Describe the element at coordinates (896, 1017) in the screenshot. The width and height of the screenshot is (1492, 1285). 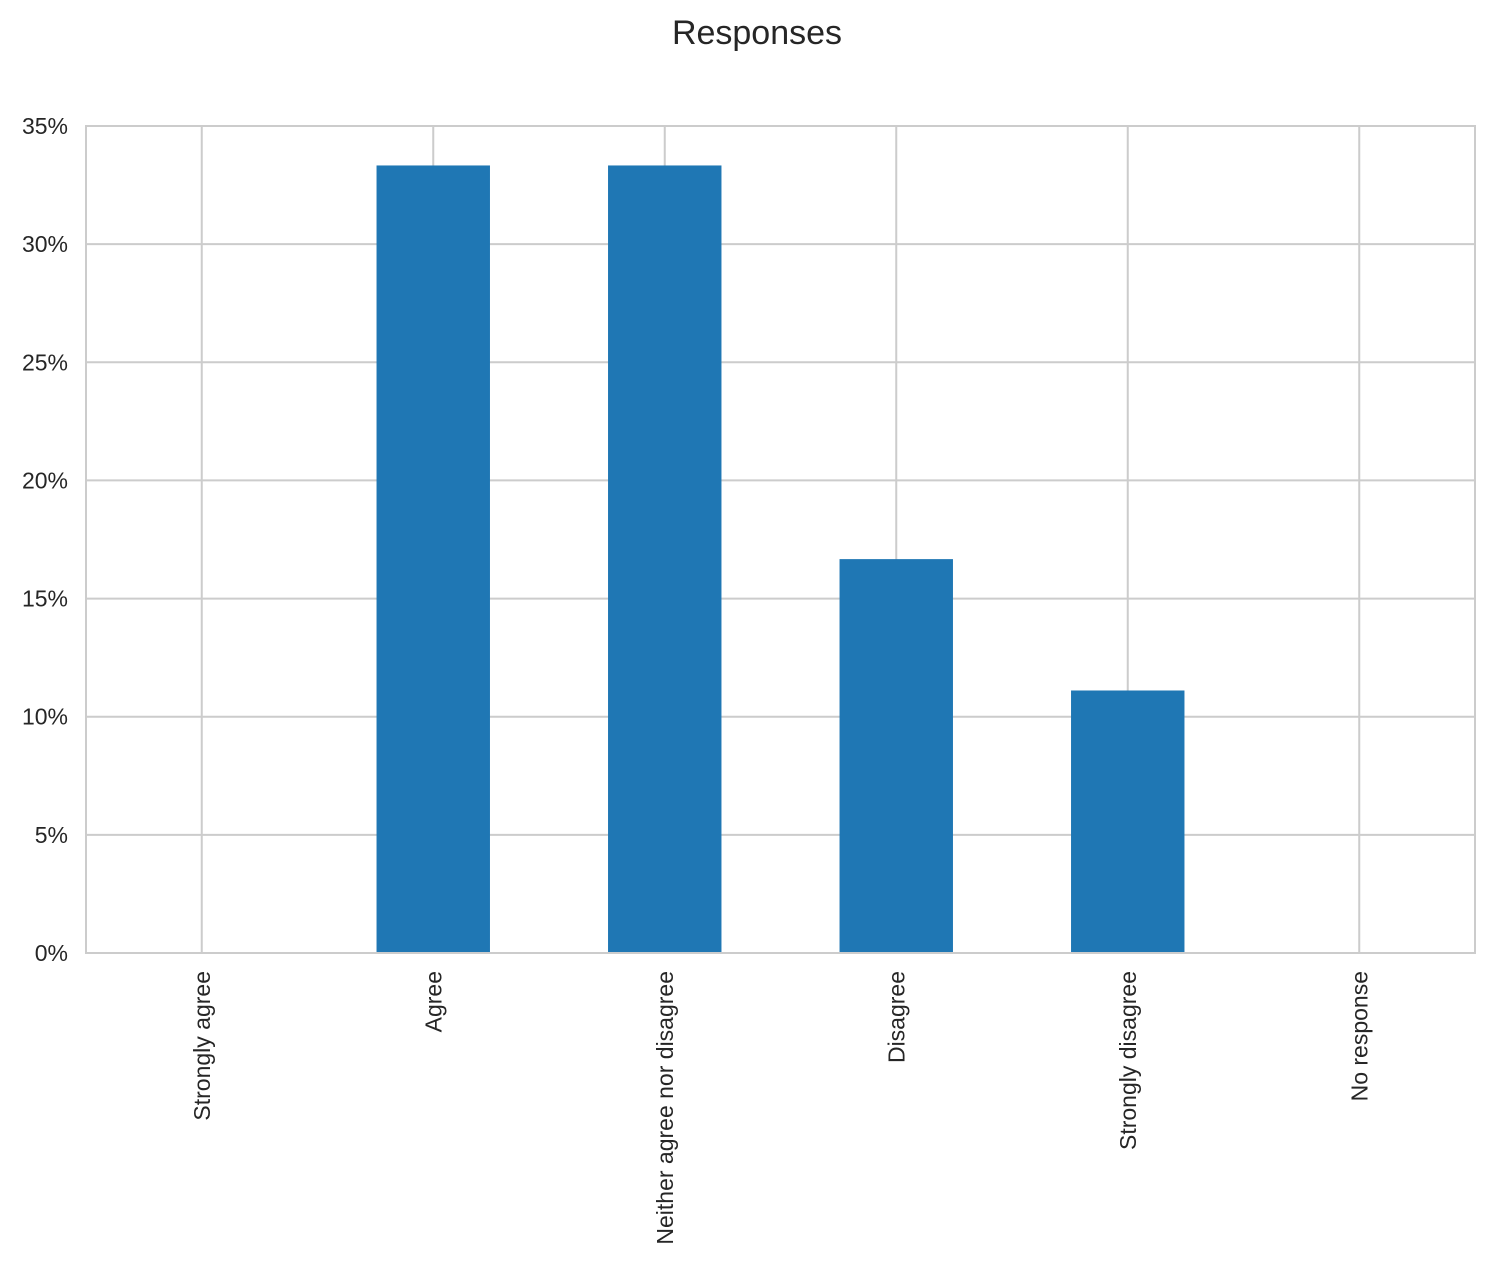
I see `x-tick-label: Disagree` at that location.